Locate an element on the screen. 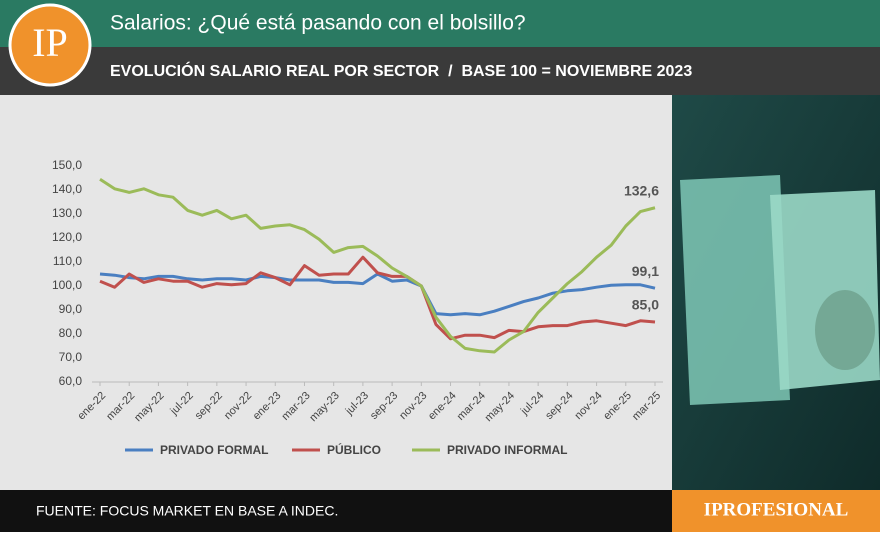 The width and height of the screenshot is (880, 537). subheader-bar is located at coordinates (440, 71).